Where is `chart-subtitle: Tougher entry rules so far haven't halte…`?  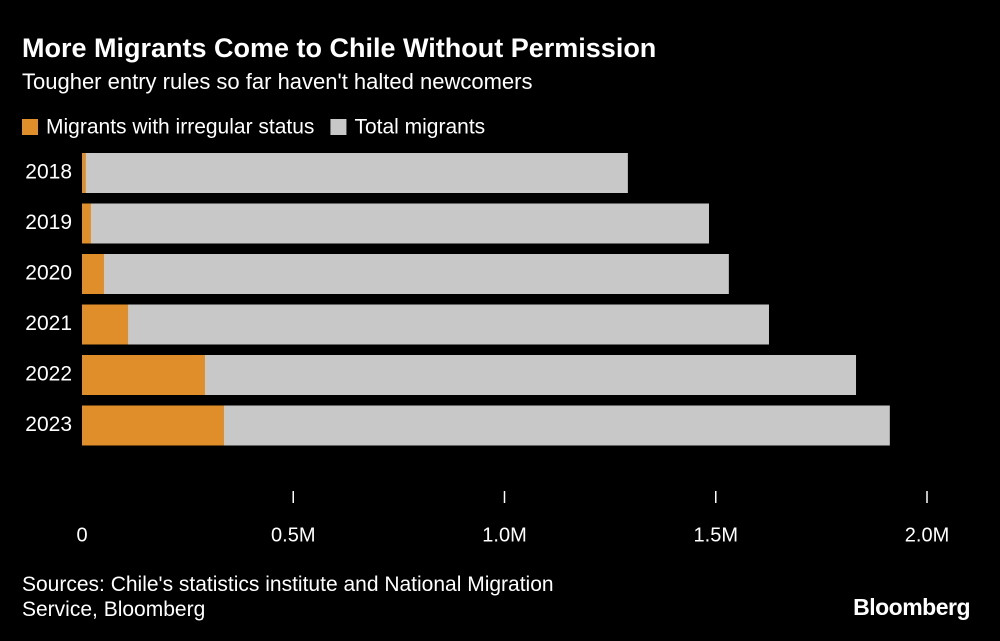
chart-subtitle: Tougher entry rules so far haven't halte… is located at coordinates (277, 81).